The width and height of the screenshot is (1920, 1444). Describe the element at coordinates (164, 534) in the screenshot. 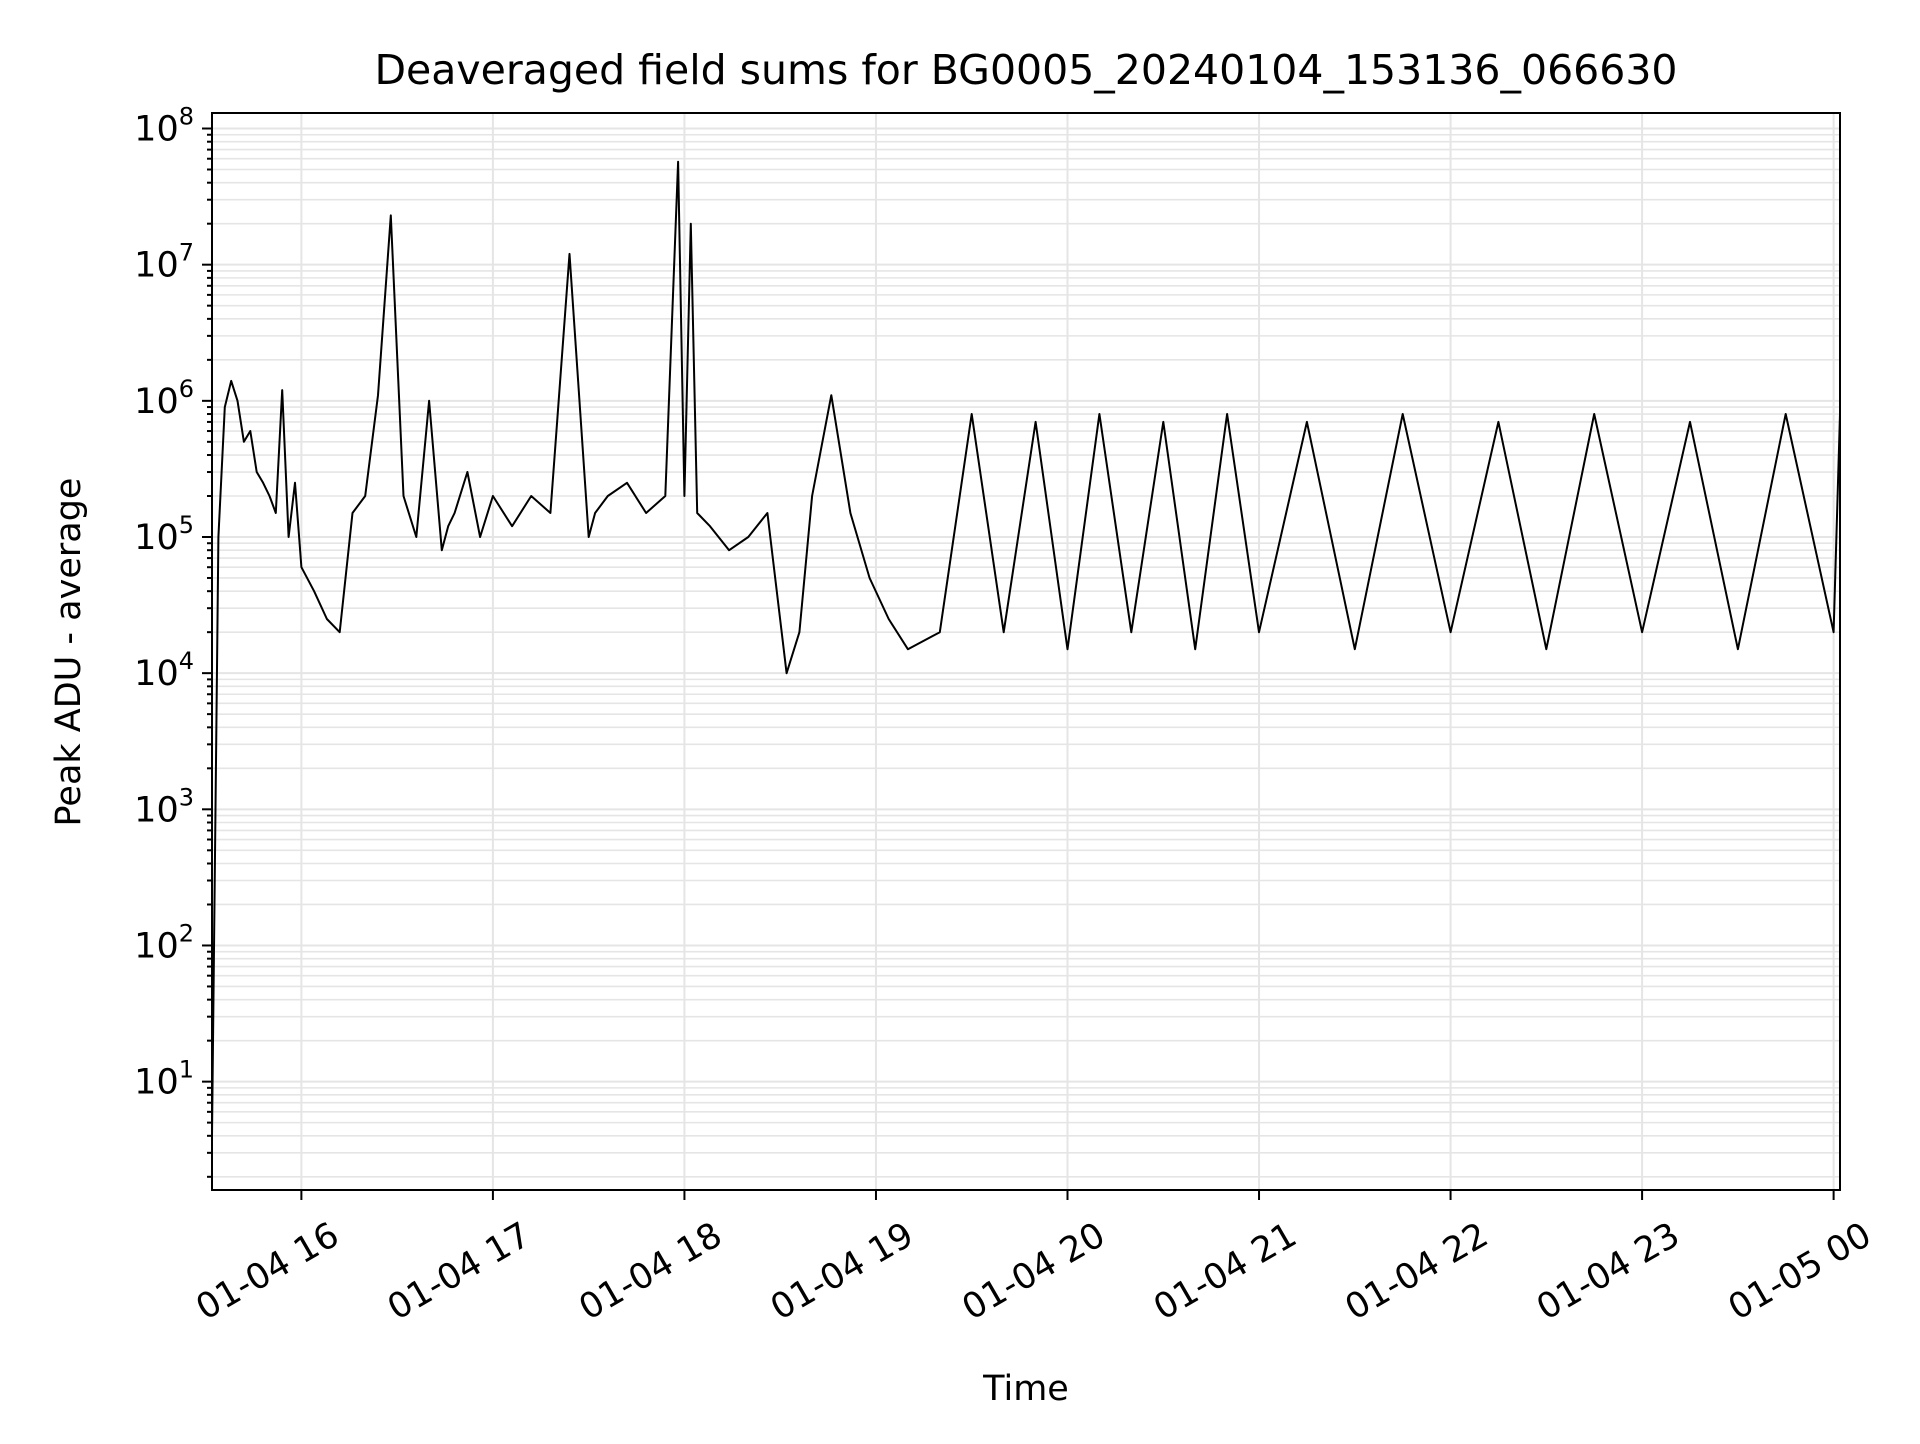

I see `y-tick-label: 10⁵` at that location.